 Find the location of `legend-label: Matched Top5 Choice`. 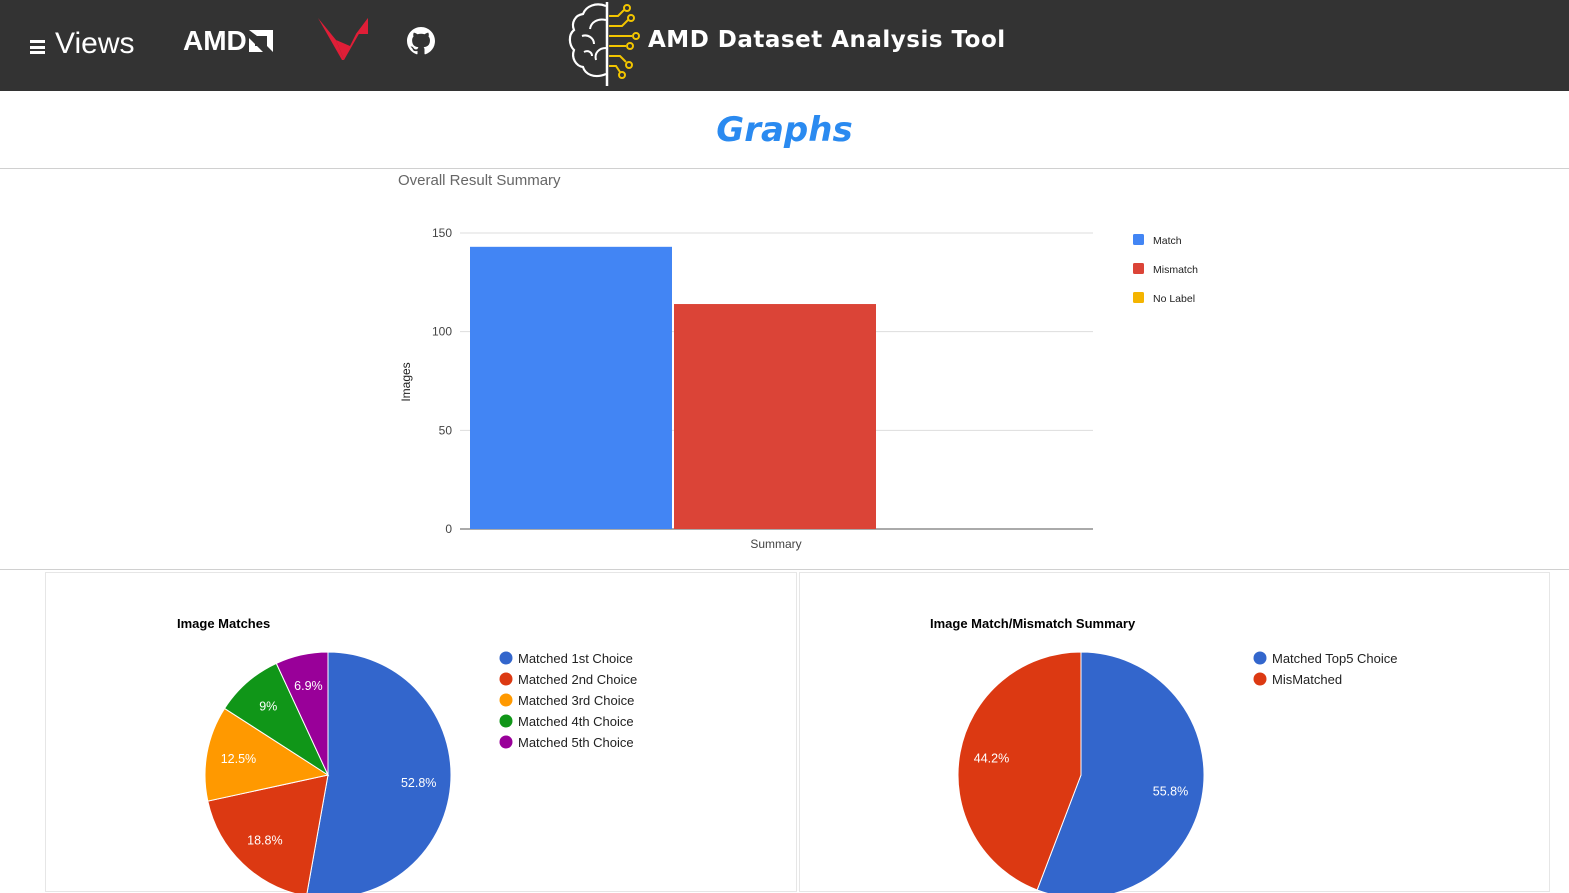

legend-label: Matched Top5 Choice is located at coordinates (1335, 658).